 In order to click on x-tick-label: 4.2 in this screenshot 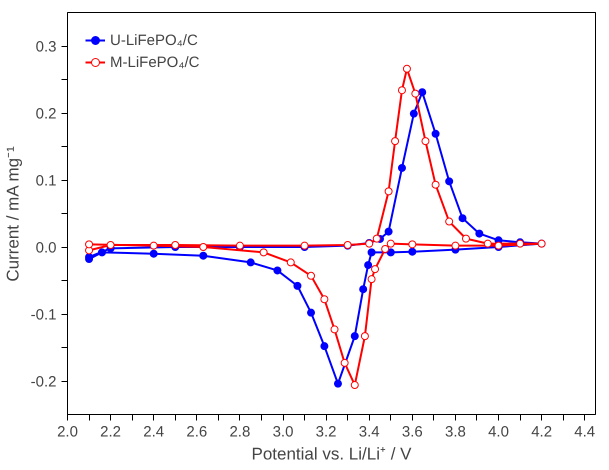, I will do `click(541, 432)`.